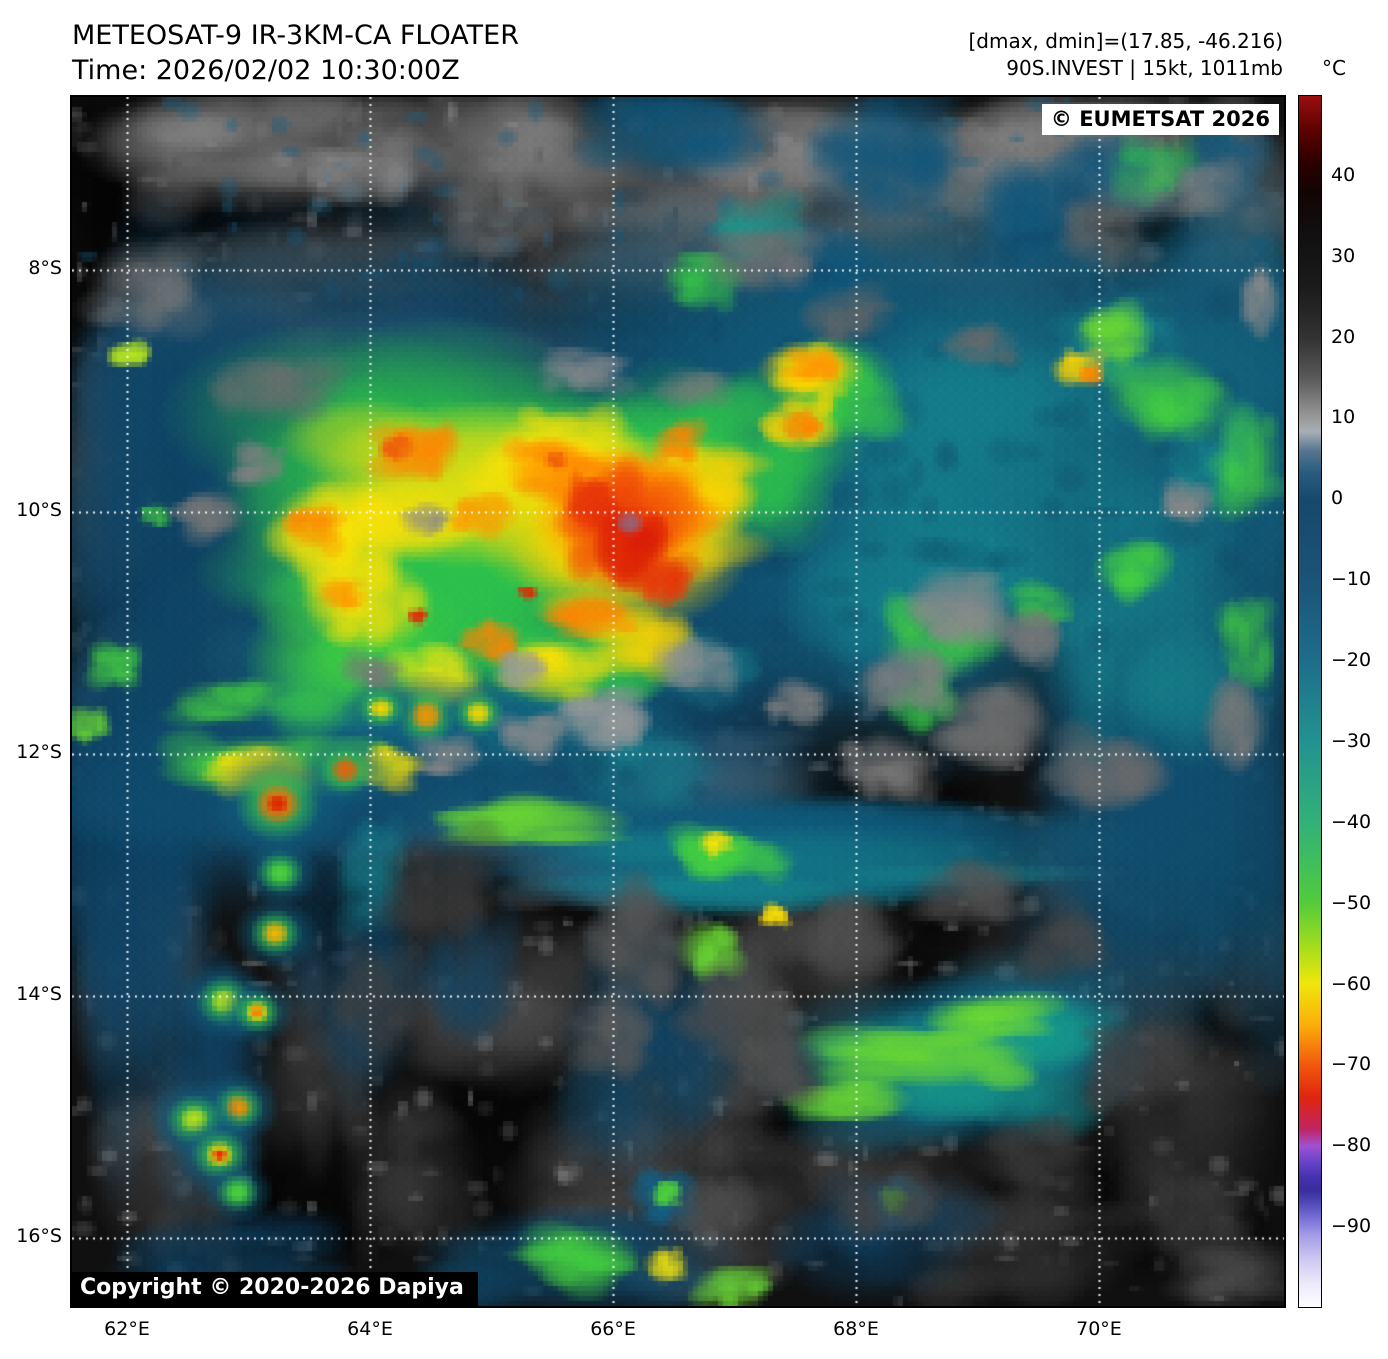 This screenshot has height=1359, width=1388. I want to click on lon-tick-label: 64°E, so click(370, 1329).